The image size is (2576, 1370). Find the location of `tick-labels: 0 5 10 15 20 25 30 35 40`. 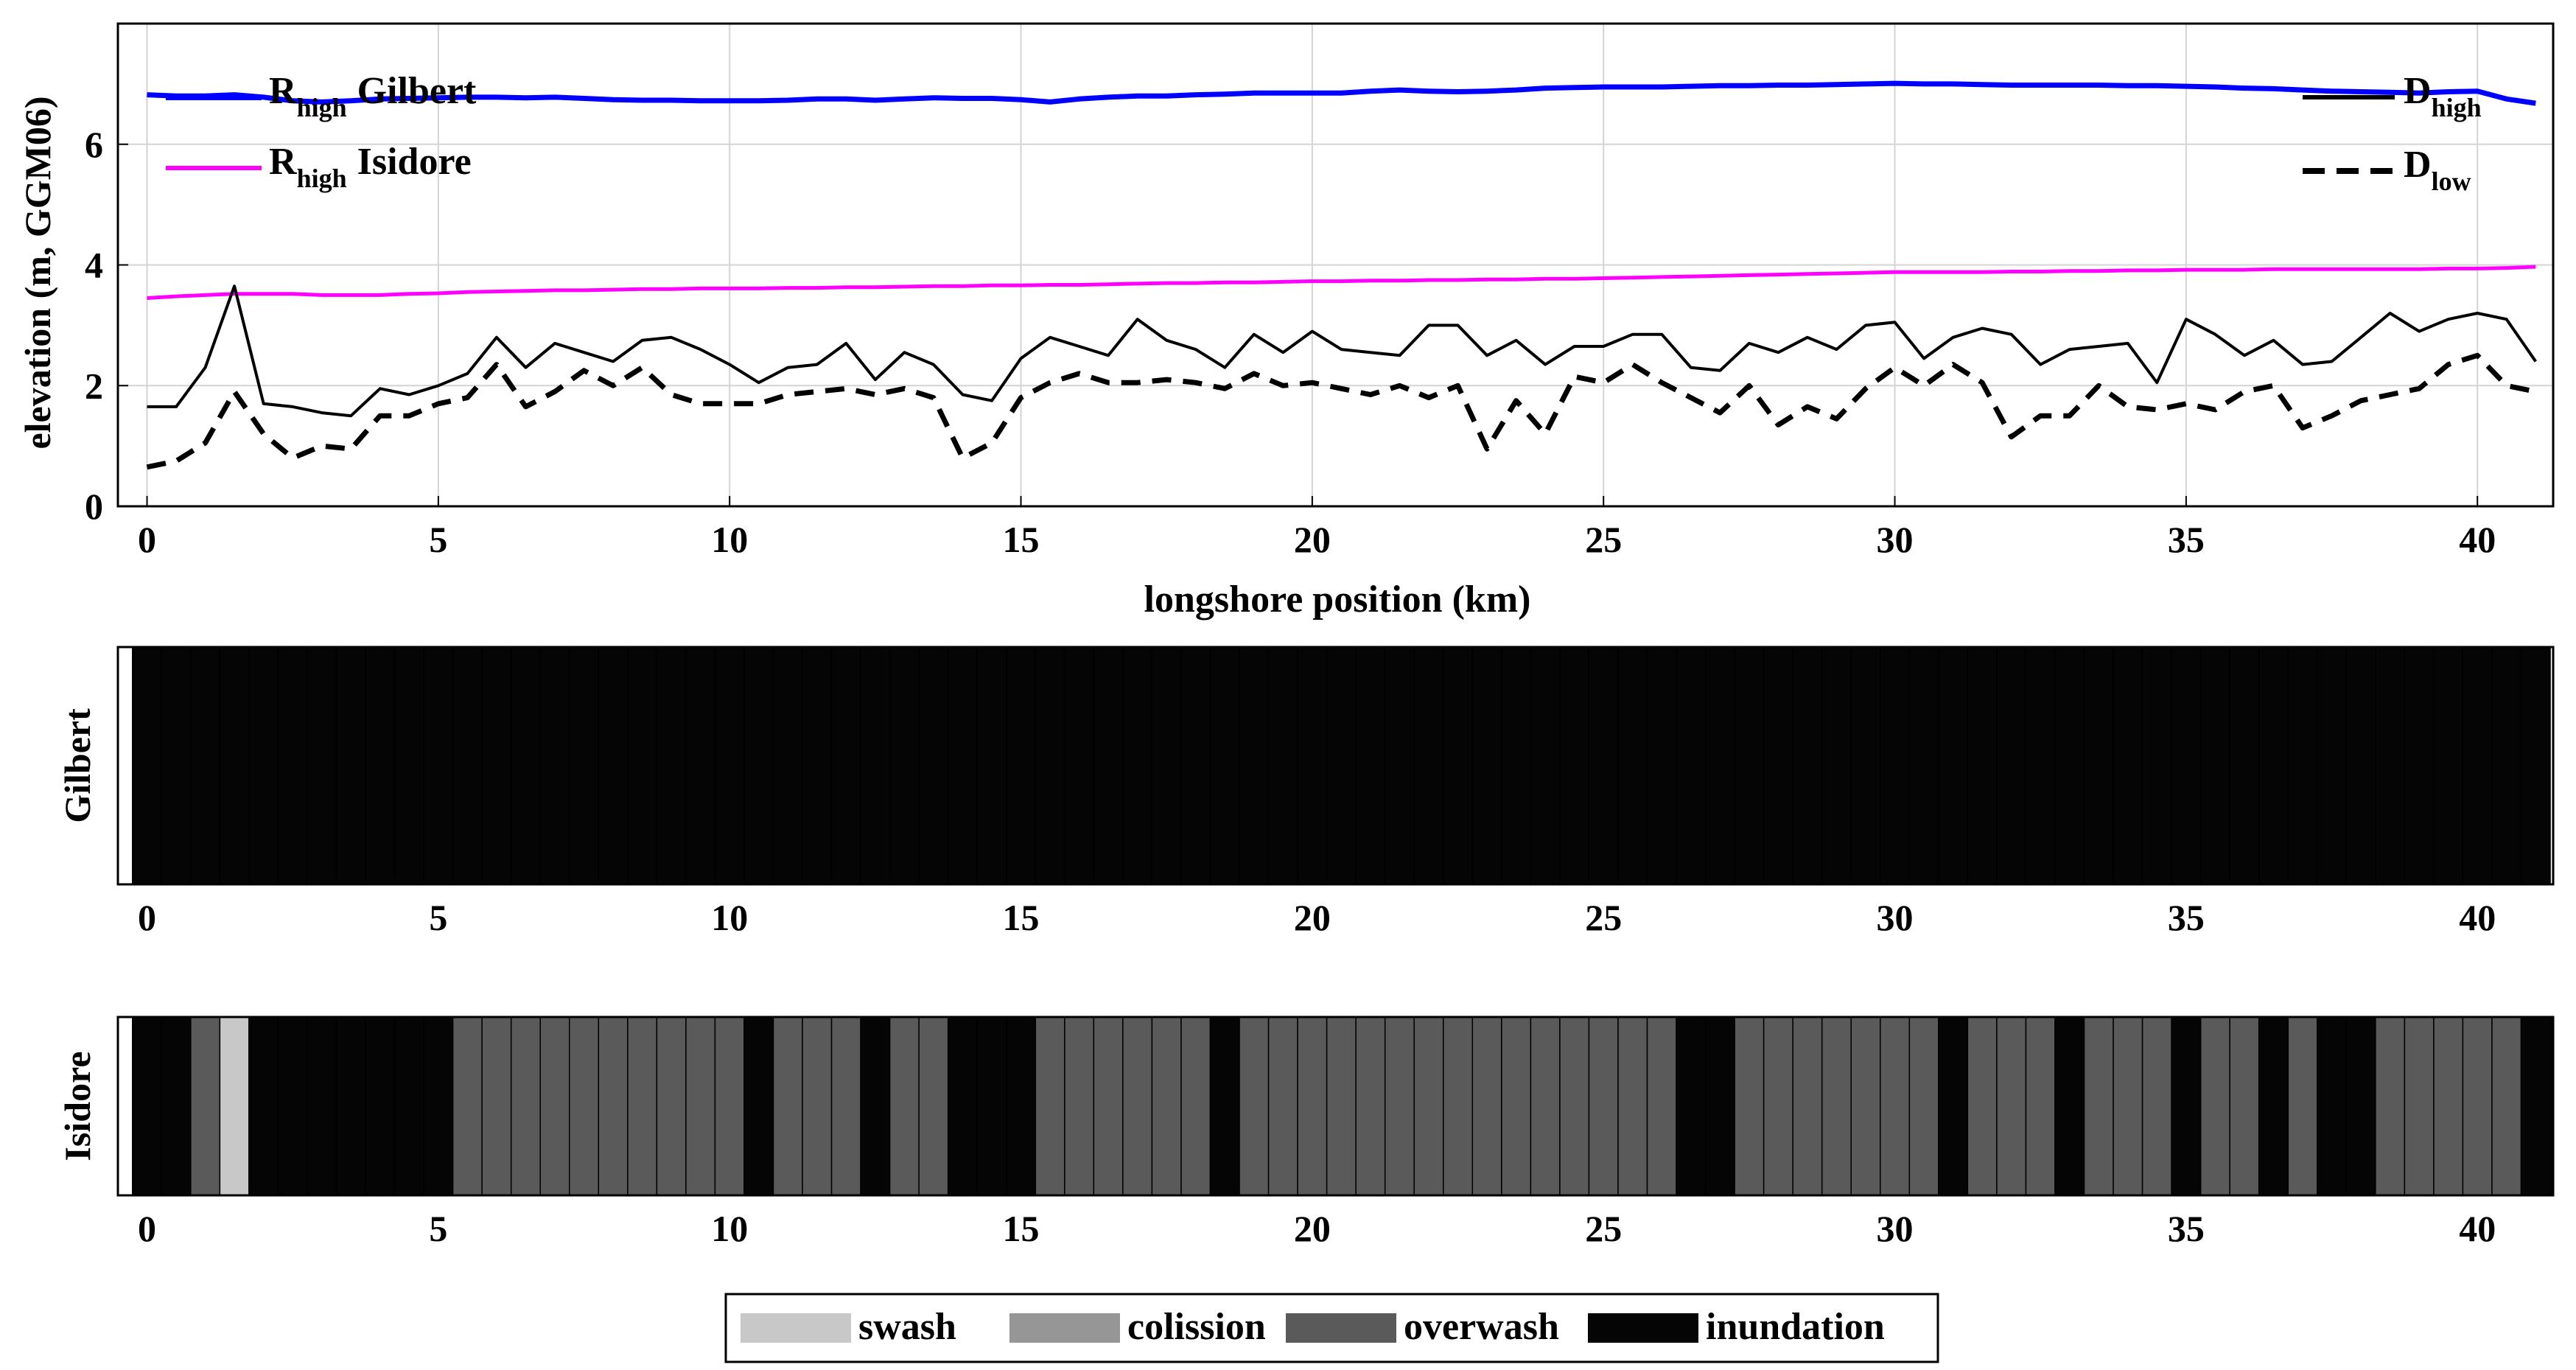

tick-labels: 0 5 10 15 20 25 30 35 40 is located at coordinates (1317, 917).